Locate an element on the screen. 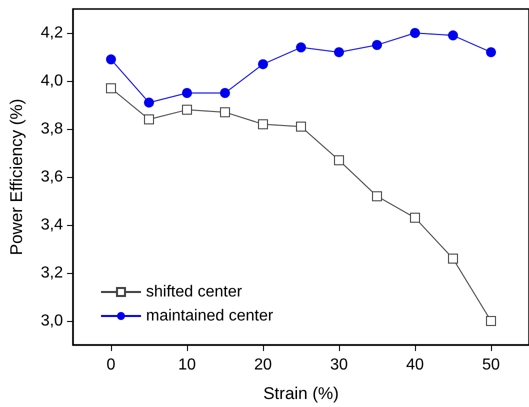 The image size is (529, 407). y-tick-label: 3,6 is located at coordinates (52, 177).